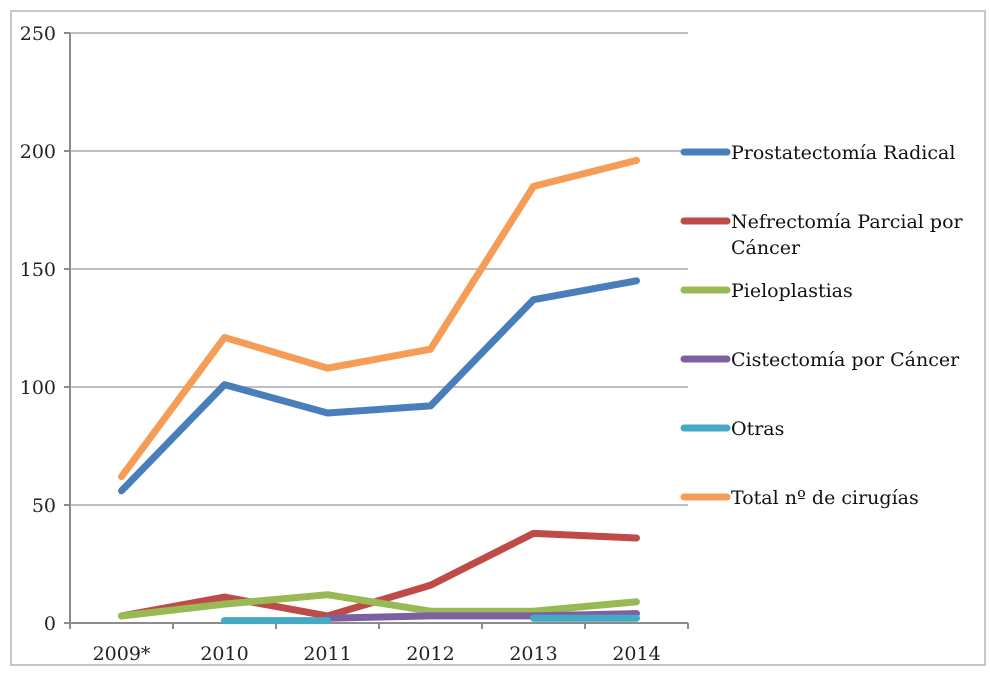 The height and width of the screenshot is (676, 990). Describe the element at coordinates (845, 360) in the screenshot. I see `legend-label: Cistectomía por Cáncer` at that location.